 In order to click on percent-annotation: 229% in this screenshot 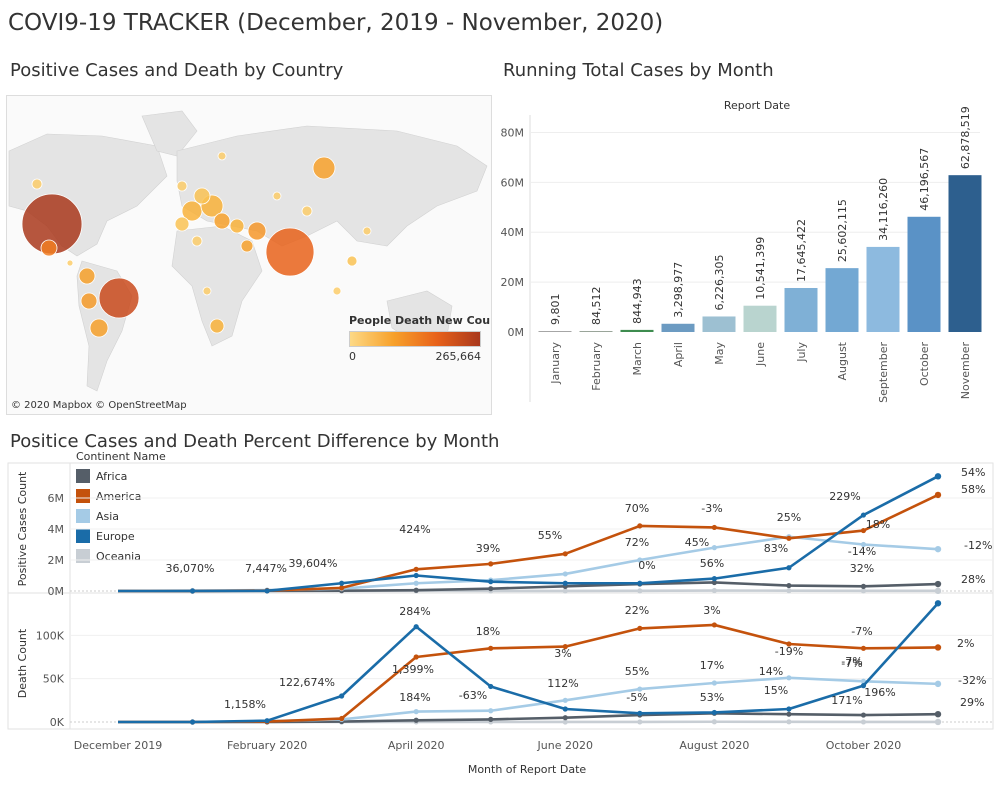, I will do `click(844, 496)`.